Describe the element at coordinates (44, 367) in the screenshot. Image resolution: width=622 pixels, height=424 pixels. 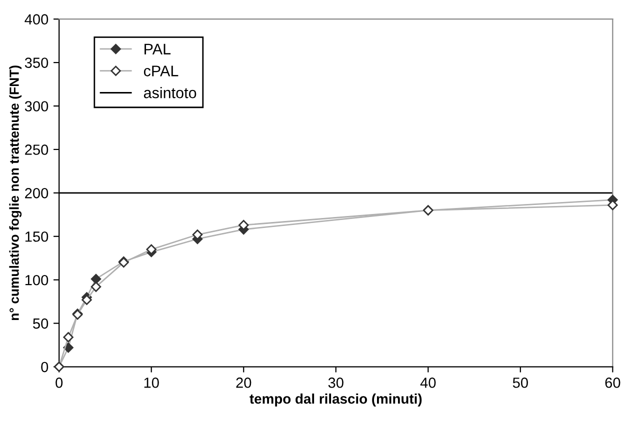
I see `y-tick-label: 0` at that location.